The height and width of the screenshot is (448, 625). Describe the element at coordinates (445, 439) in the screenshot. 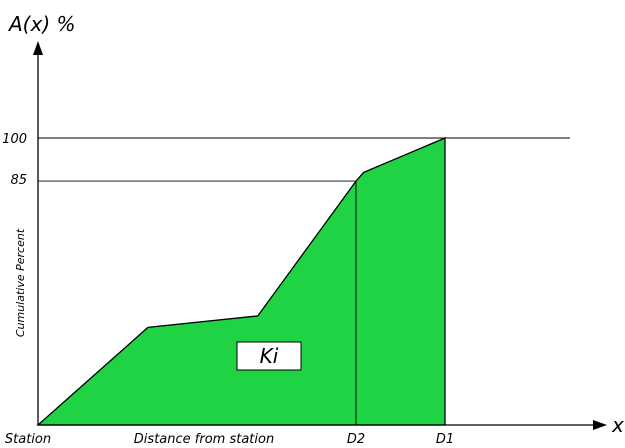

I see `x-tick-d1: D1` at that location.